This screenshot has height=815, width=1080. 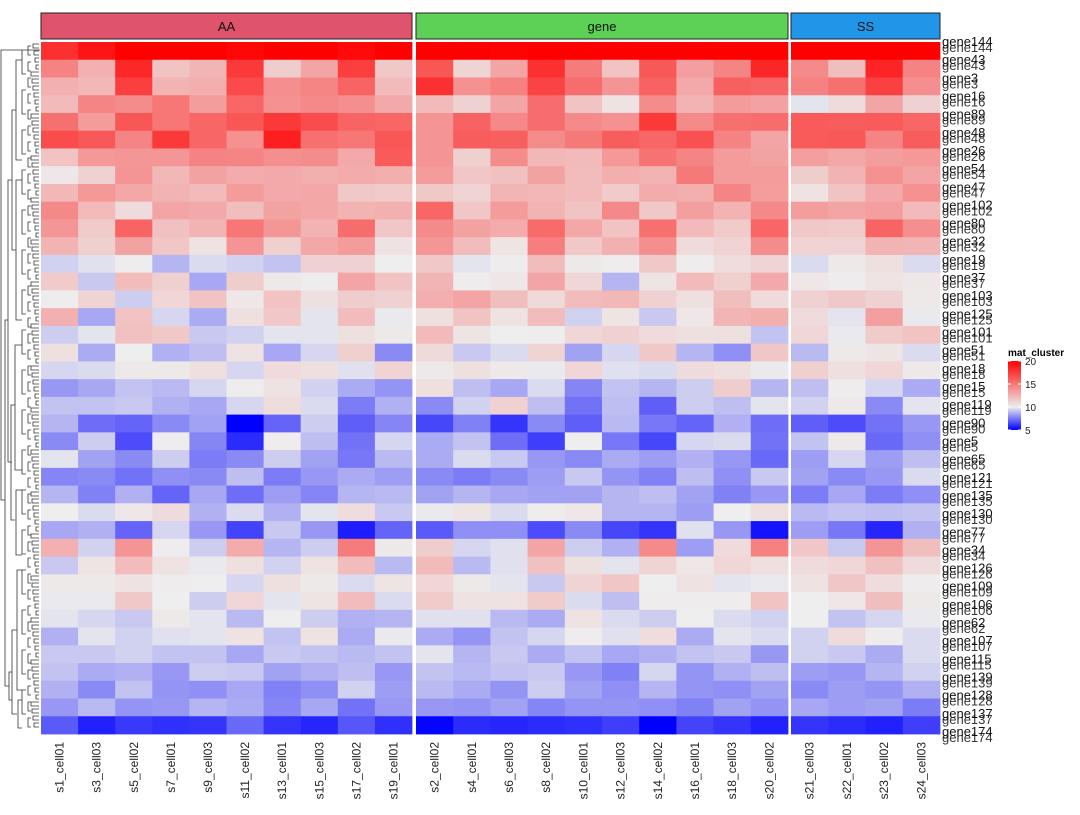 I want to click on column-label: s18_cell03, so click(x=732, y=771).